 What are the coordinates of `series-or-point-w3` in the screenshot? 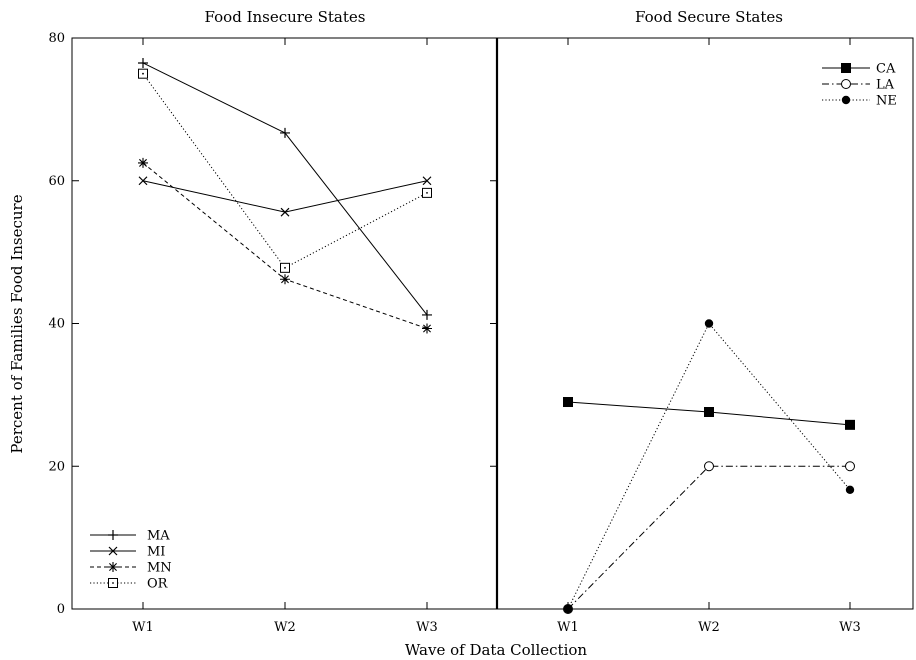 It's located at (427, 192).